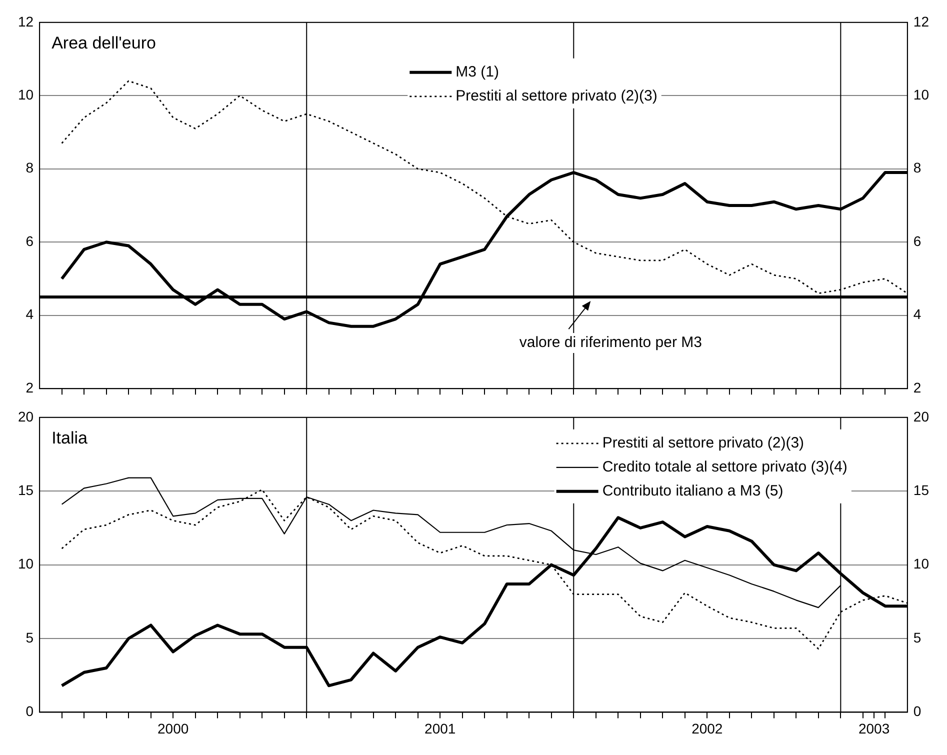 Image resolution: width=947 pixels, height=755 pixels. I want to click on x-tick-label: 2001, so click(440, 728).